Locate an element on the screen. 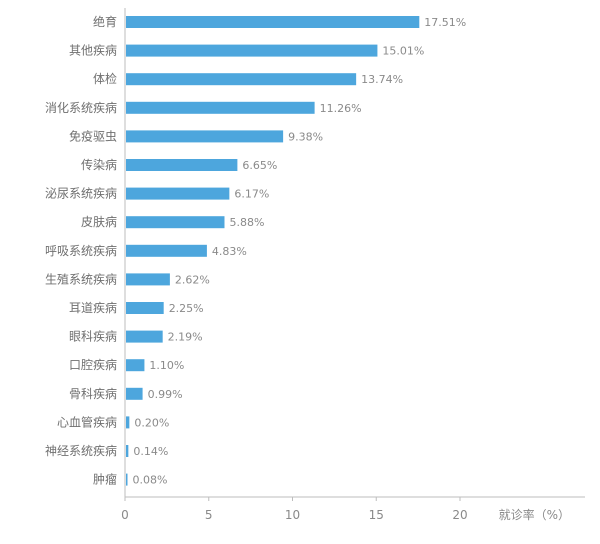 The height and width of the screenshot is (544, 600). value-label: 0.08% is located at coordinates (150, 480).